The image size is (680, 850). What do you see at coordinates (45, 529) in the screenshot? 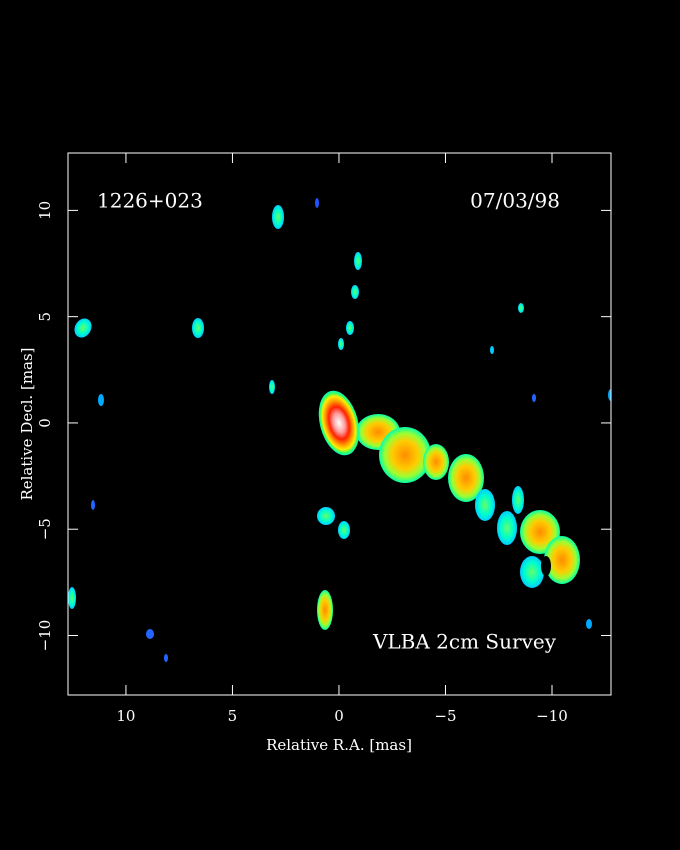
I see `y-tick-label: −5` at bounding box center [45, 529].